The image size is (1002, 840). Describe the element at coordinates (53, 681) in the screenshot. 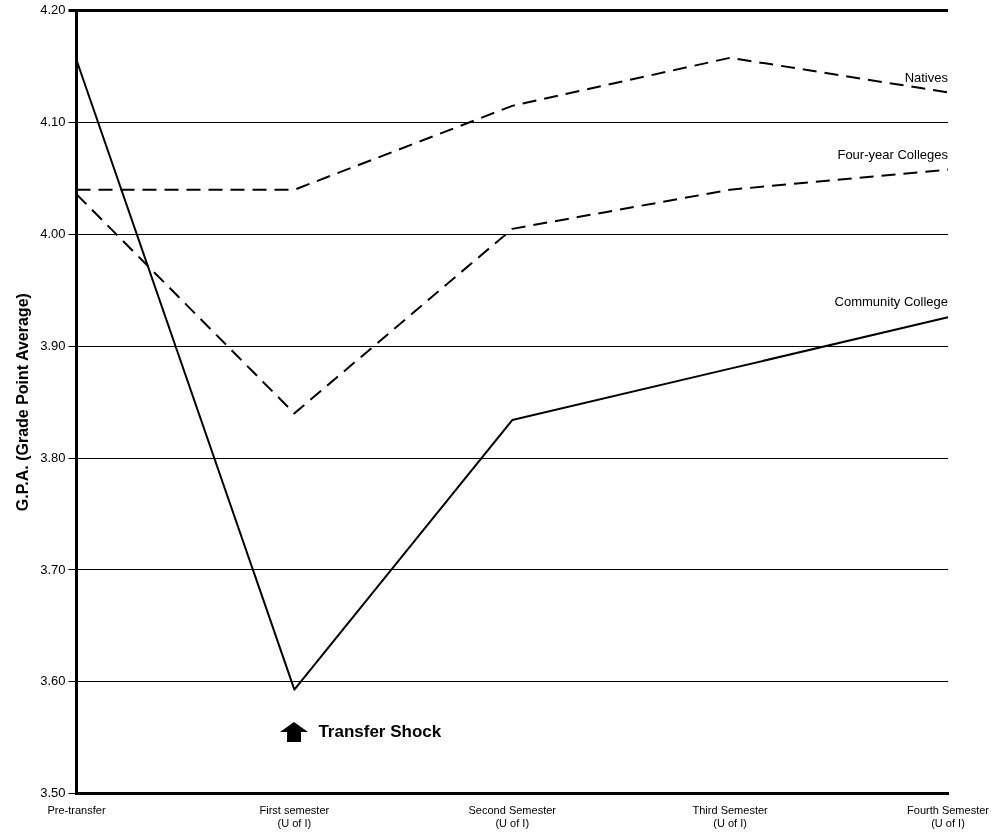

I see `y-tick-label: 3.60` at that location.